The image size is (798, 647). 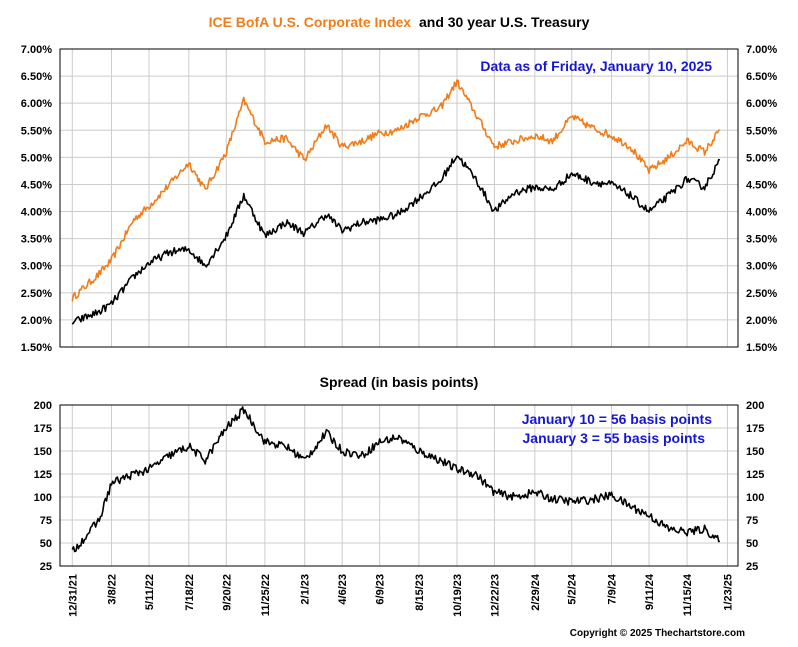 What do you see at coordinates (761, 185) in the screenshot?
I see `y-tick-label-right: 4.50%` at bounding box center [761, 185].